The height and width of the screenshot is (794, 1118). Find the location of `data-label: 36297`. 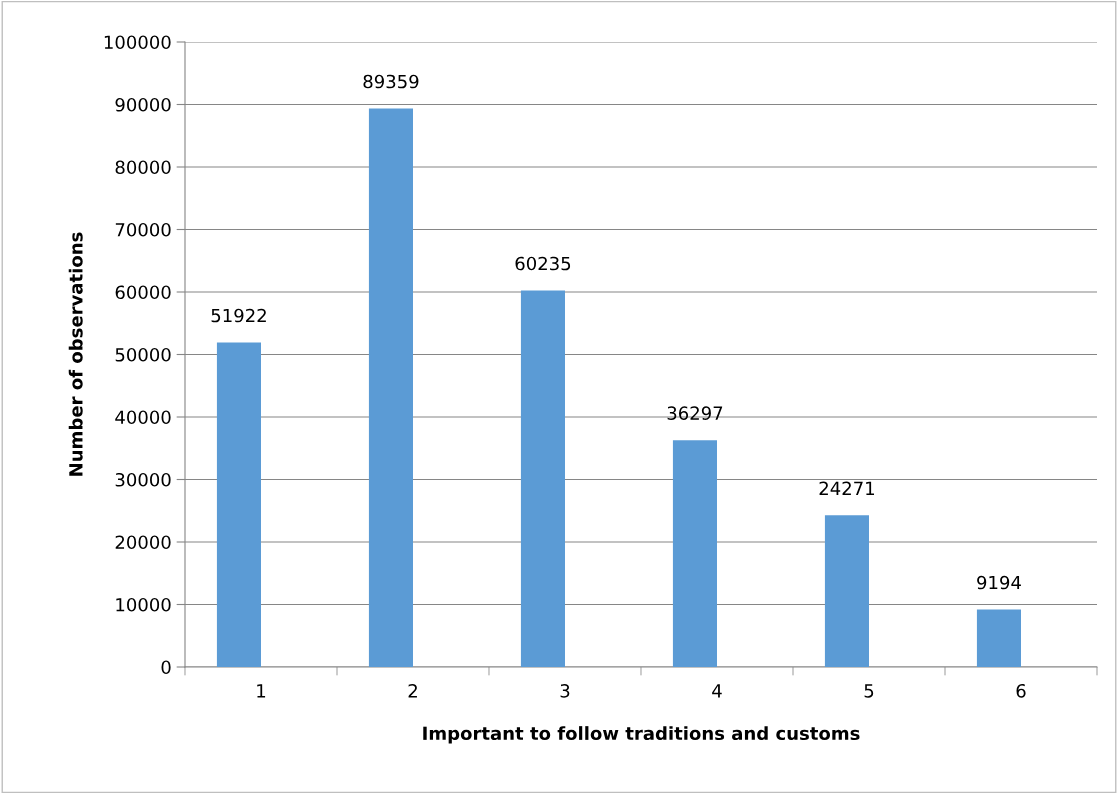

data-label: 36297 is located at coordinates (695, 413).